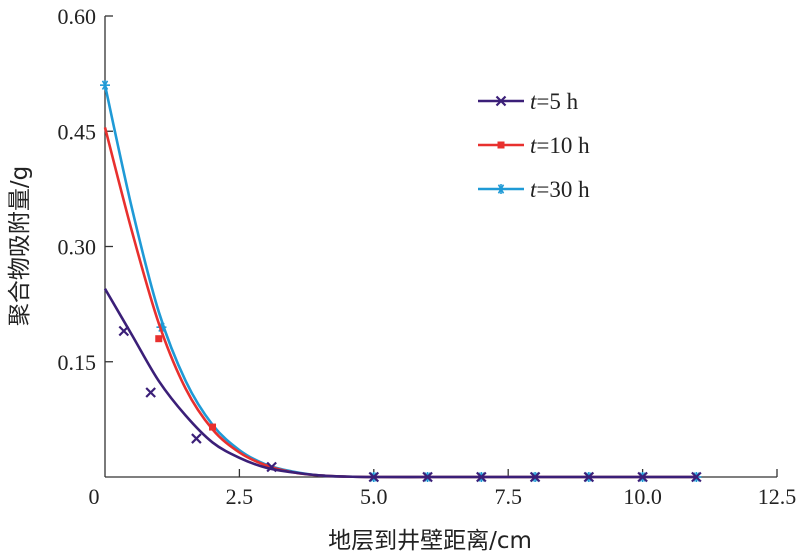  I want to click on y-tick-label: 0.15, so click(77, 362).